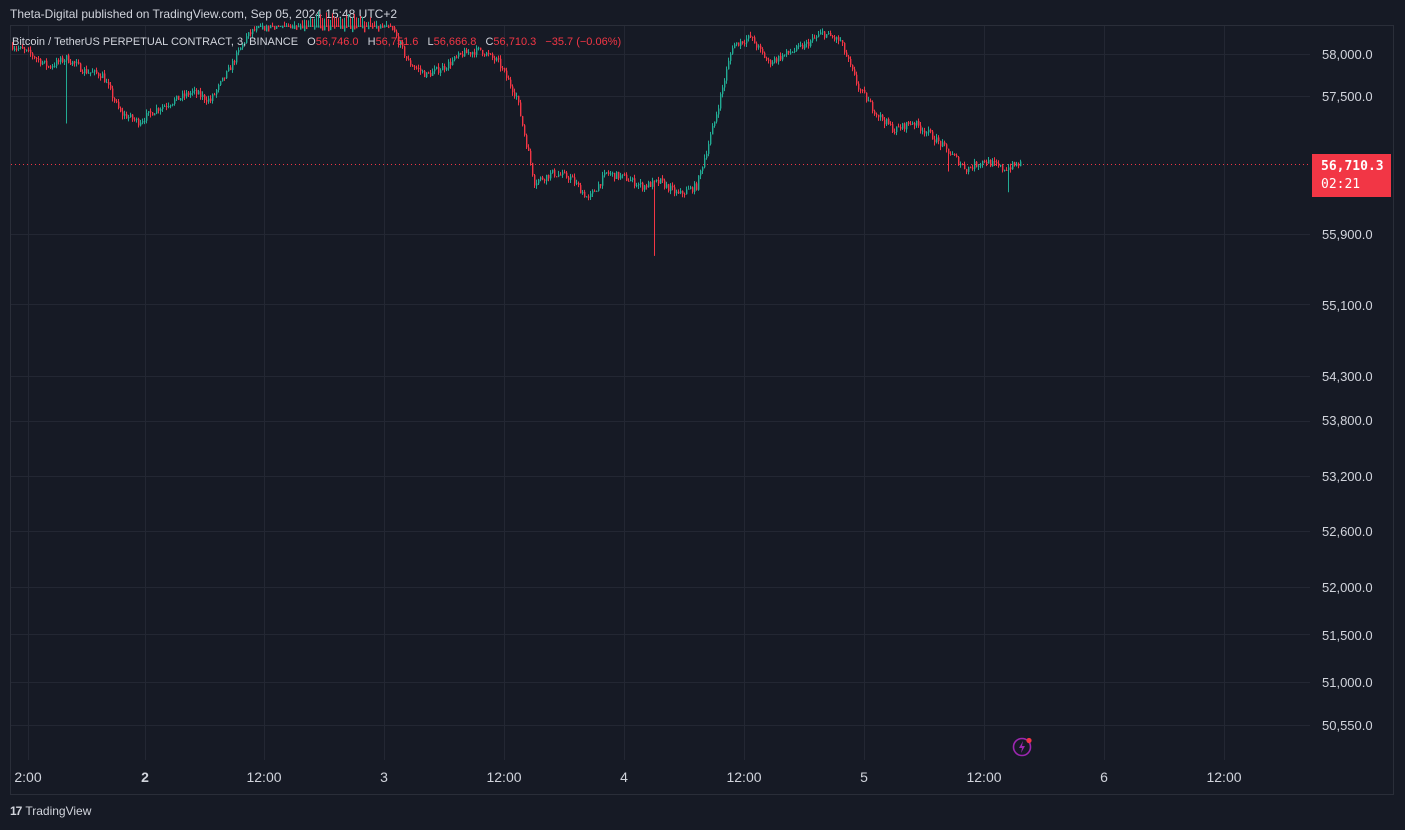  I want to click on x-tick-label: 12:00, so click(504, 777).